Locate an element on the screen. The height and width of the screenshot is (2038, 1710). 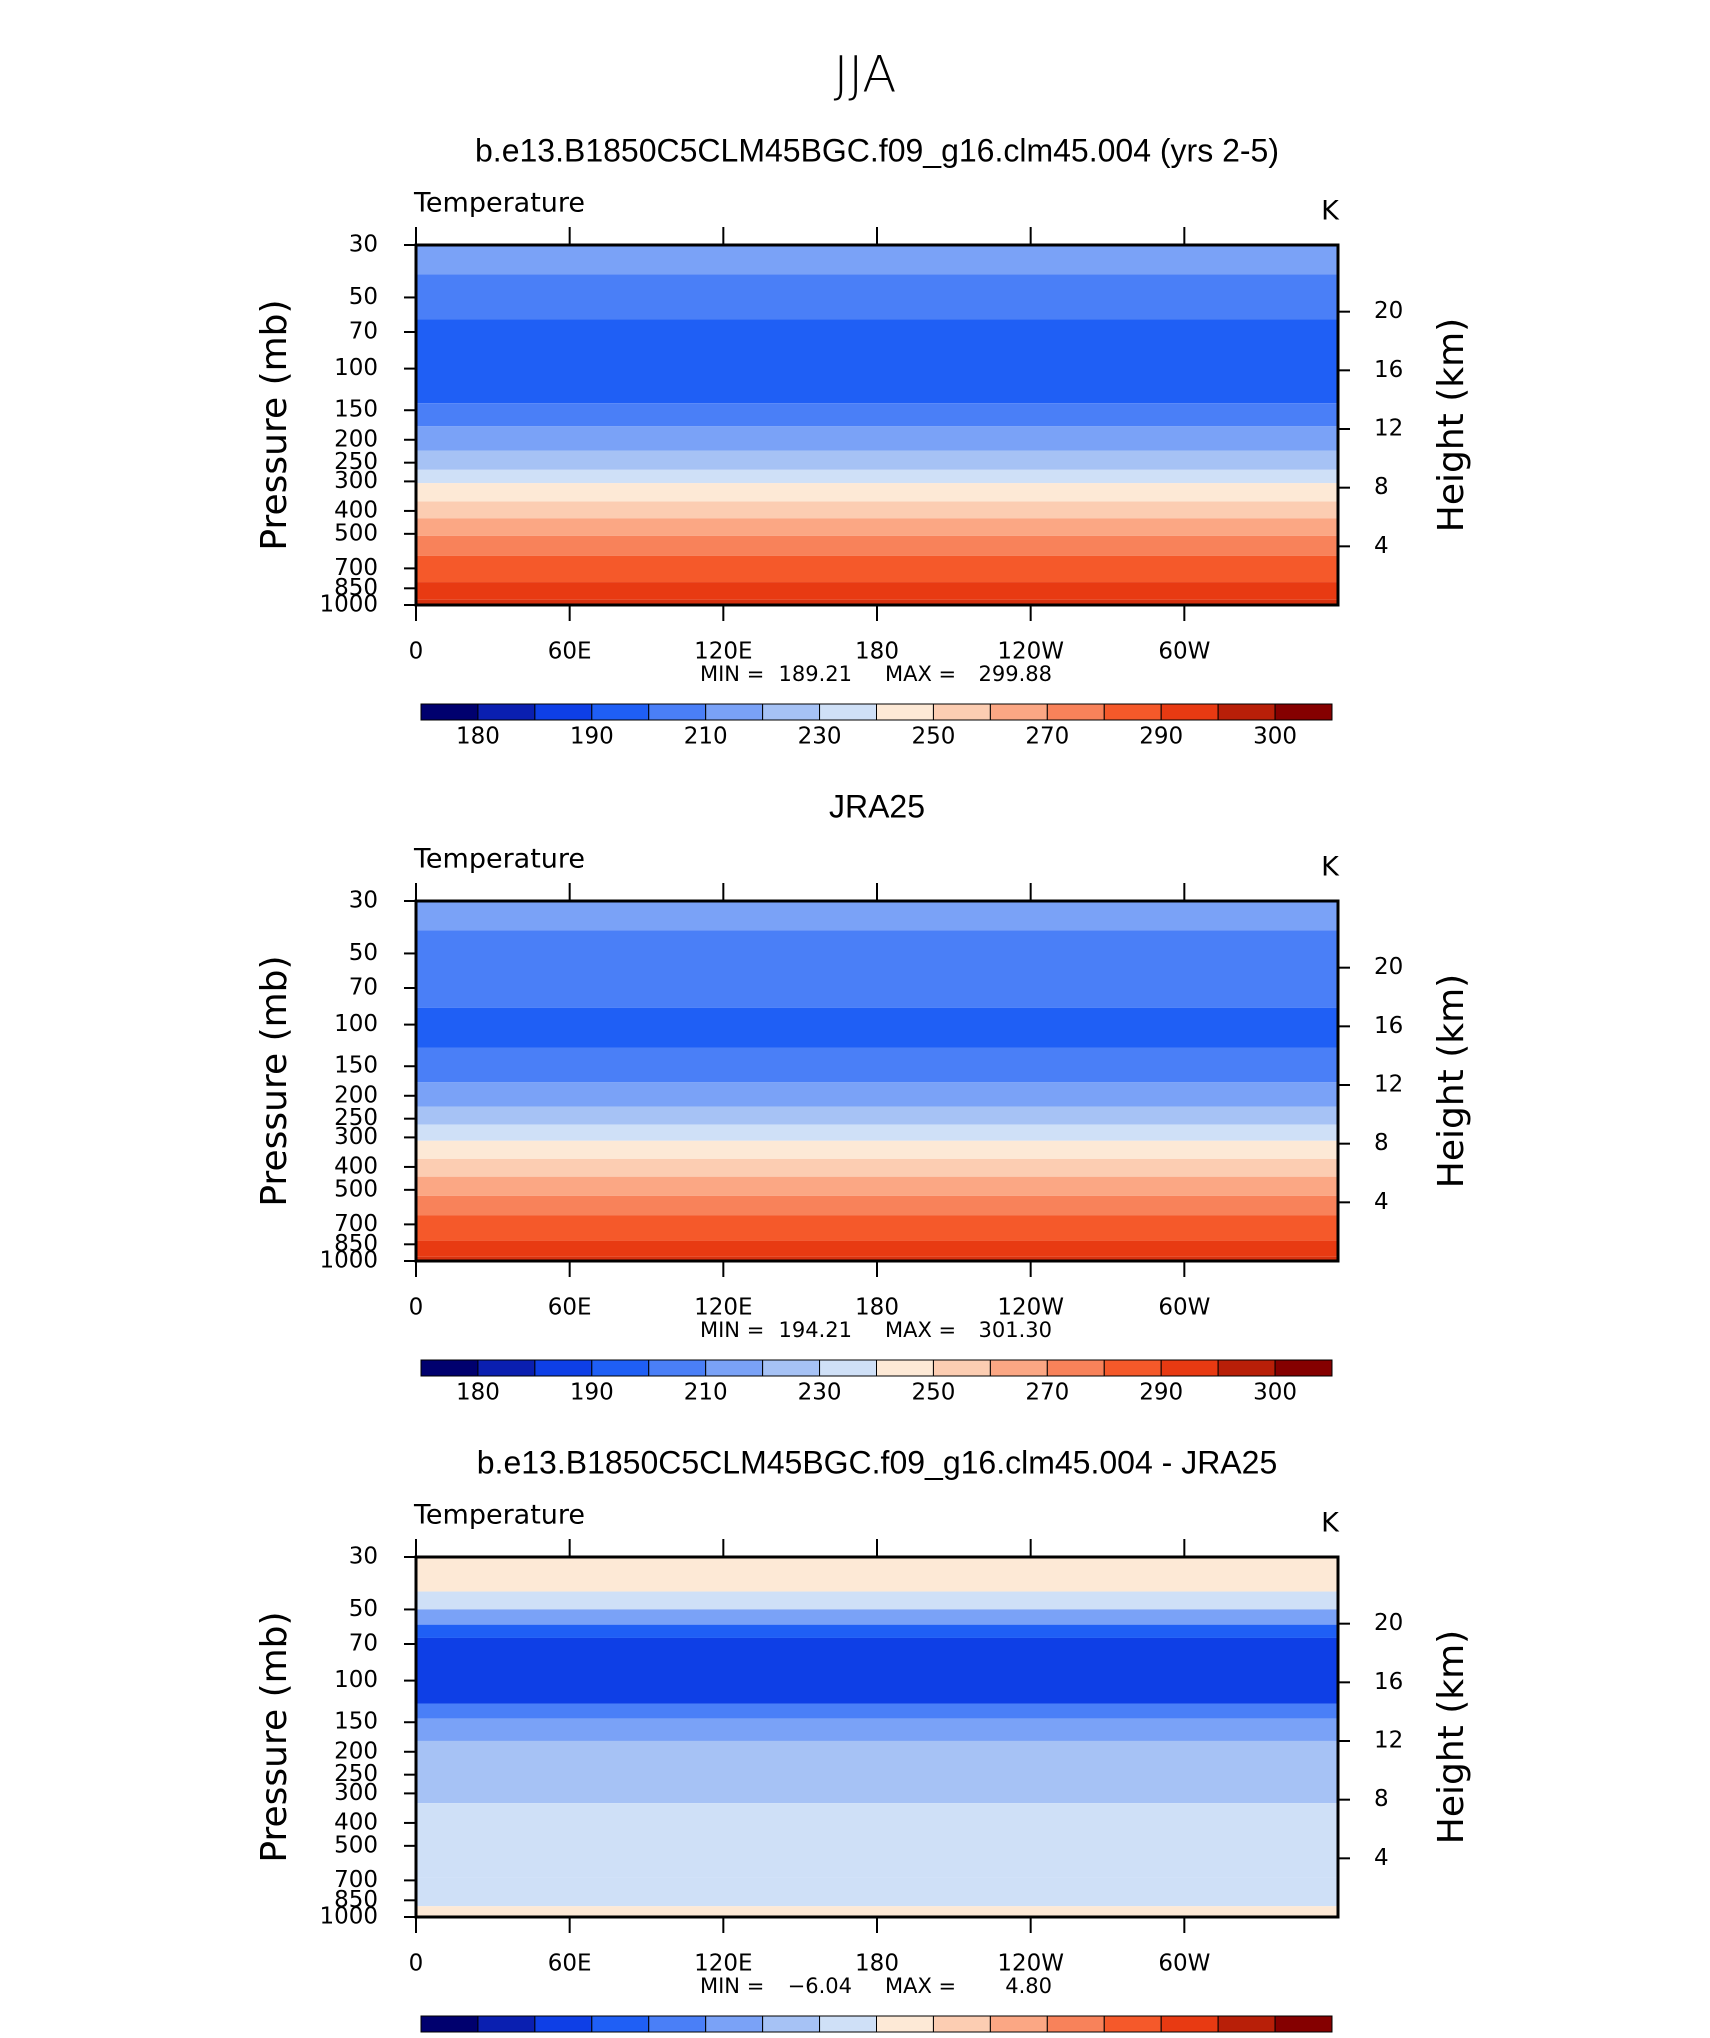
figure-title: JJA is located at coordinates (865, 75).